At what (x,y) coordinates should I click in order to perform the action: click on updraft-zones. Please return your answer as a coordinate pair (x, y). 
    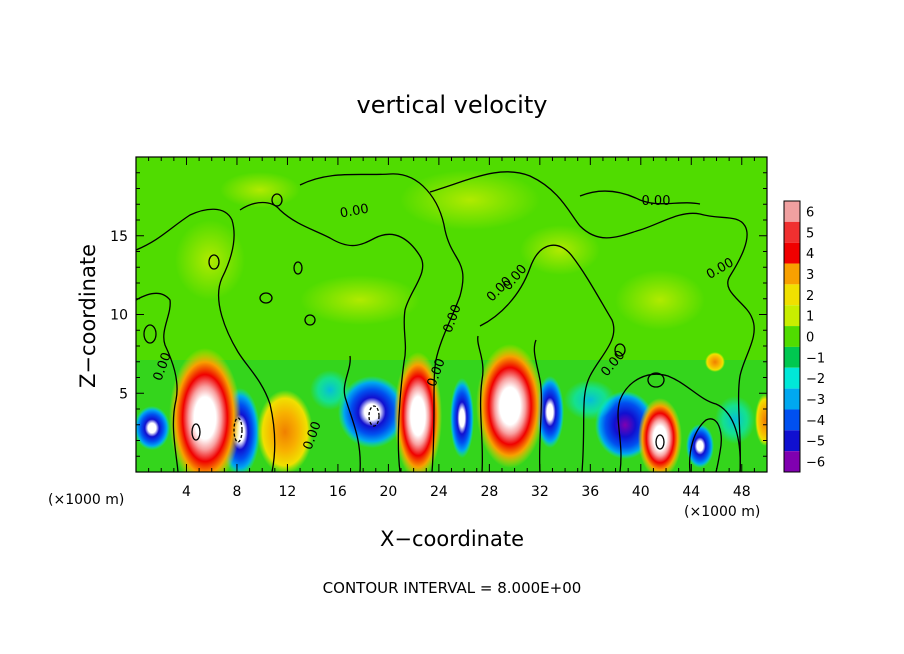
    Looking at the image, I should click on (468, 408).